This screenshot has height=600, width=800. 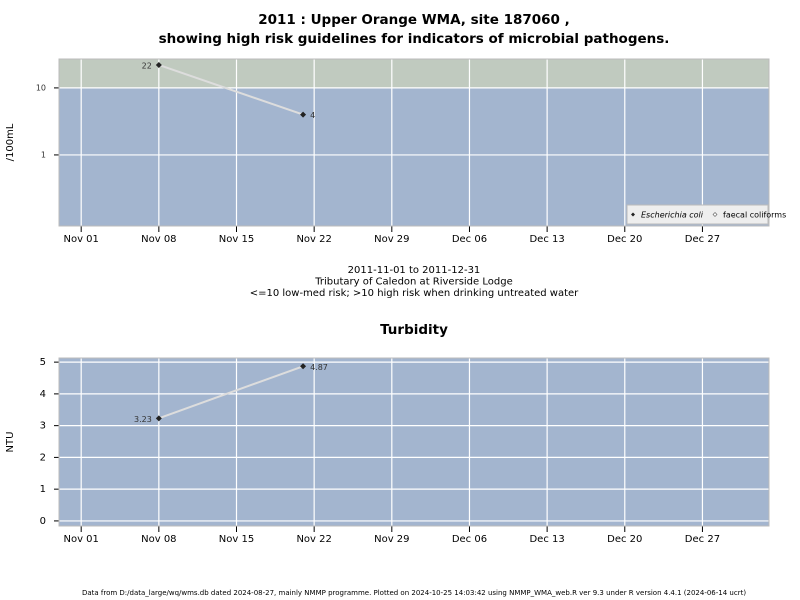 I want to click on data-label: 22, so click(x=147, y=65).